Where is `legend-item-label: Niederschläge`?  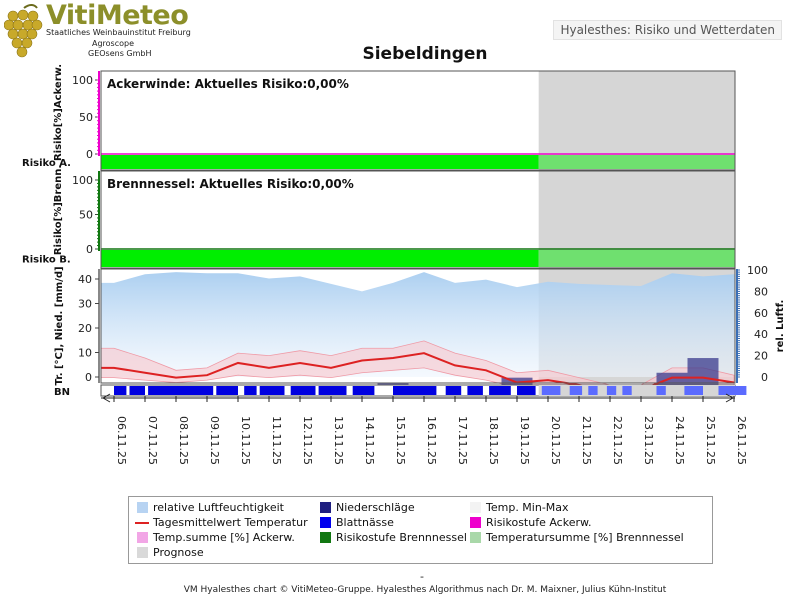
legend-item-label: Niederschläge is located at coordinates (375, 507).